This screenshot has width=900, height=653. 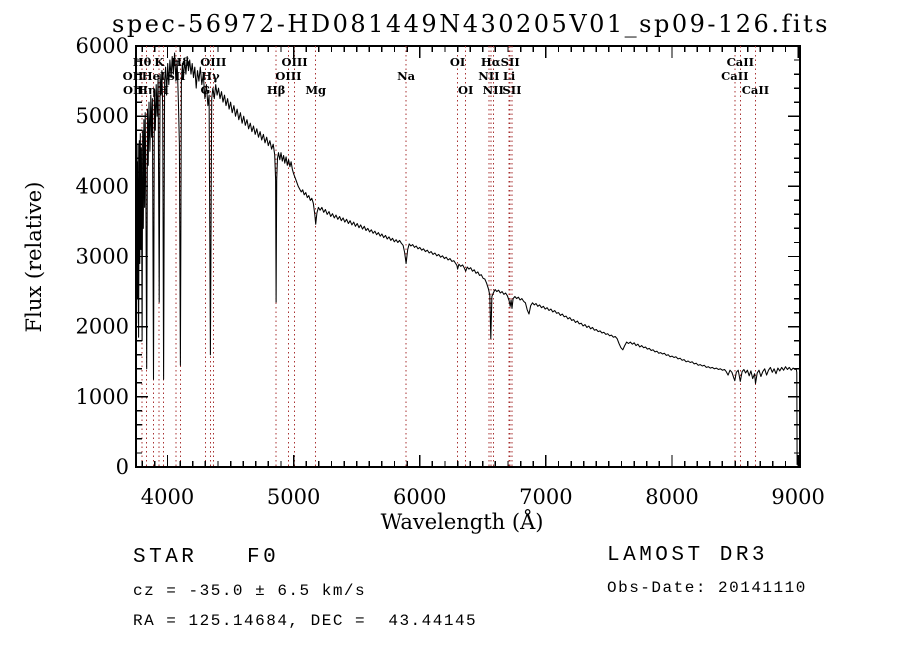 I want to click on spectral-line-label: Li, so click(x=509, y=76).